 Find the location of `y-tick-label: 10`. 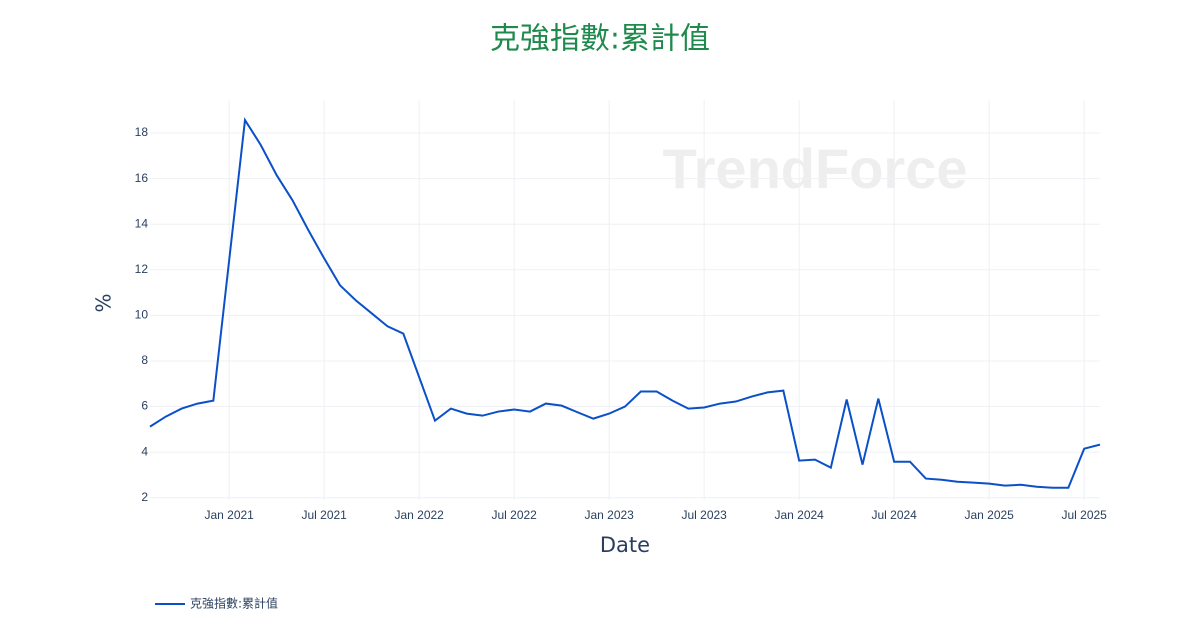

y-tick-label: 10 is located at coordinates (142, 315).